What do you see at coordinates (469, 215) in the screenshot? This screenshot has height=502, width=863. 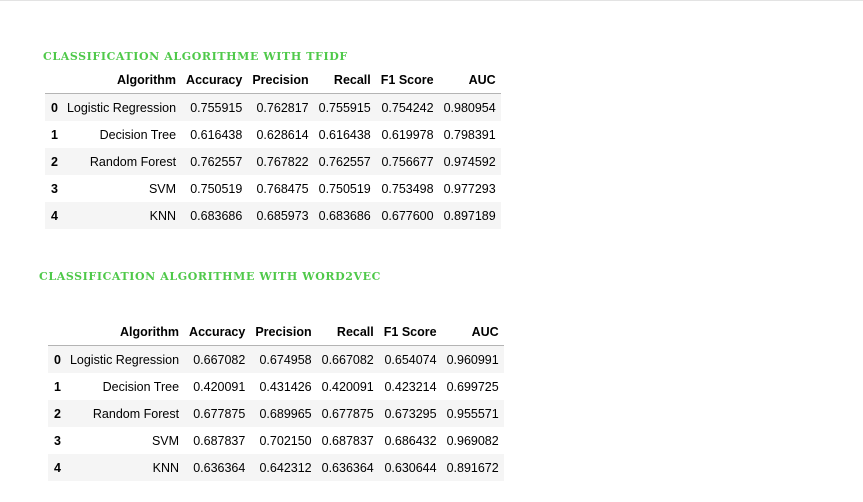 I see `metric-cell: 0.897189` at bounding box center [469, 215].